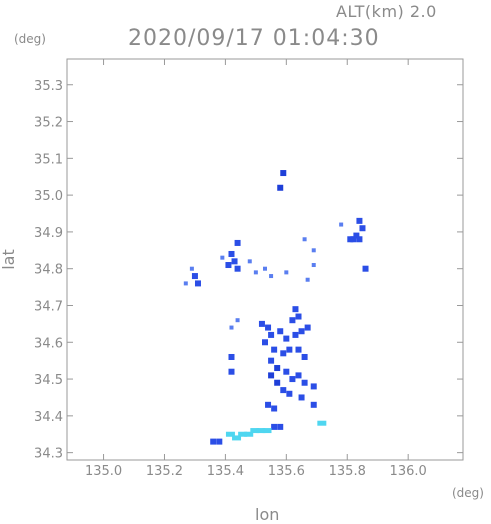 This screenshot has width=491, height=524. I want to click on altitude-label: ALT(km) 2.0, so click(386, 11).